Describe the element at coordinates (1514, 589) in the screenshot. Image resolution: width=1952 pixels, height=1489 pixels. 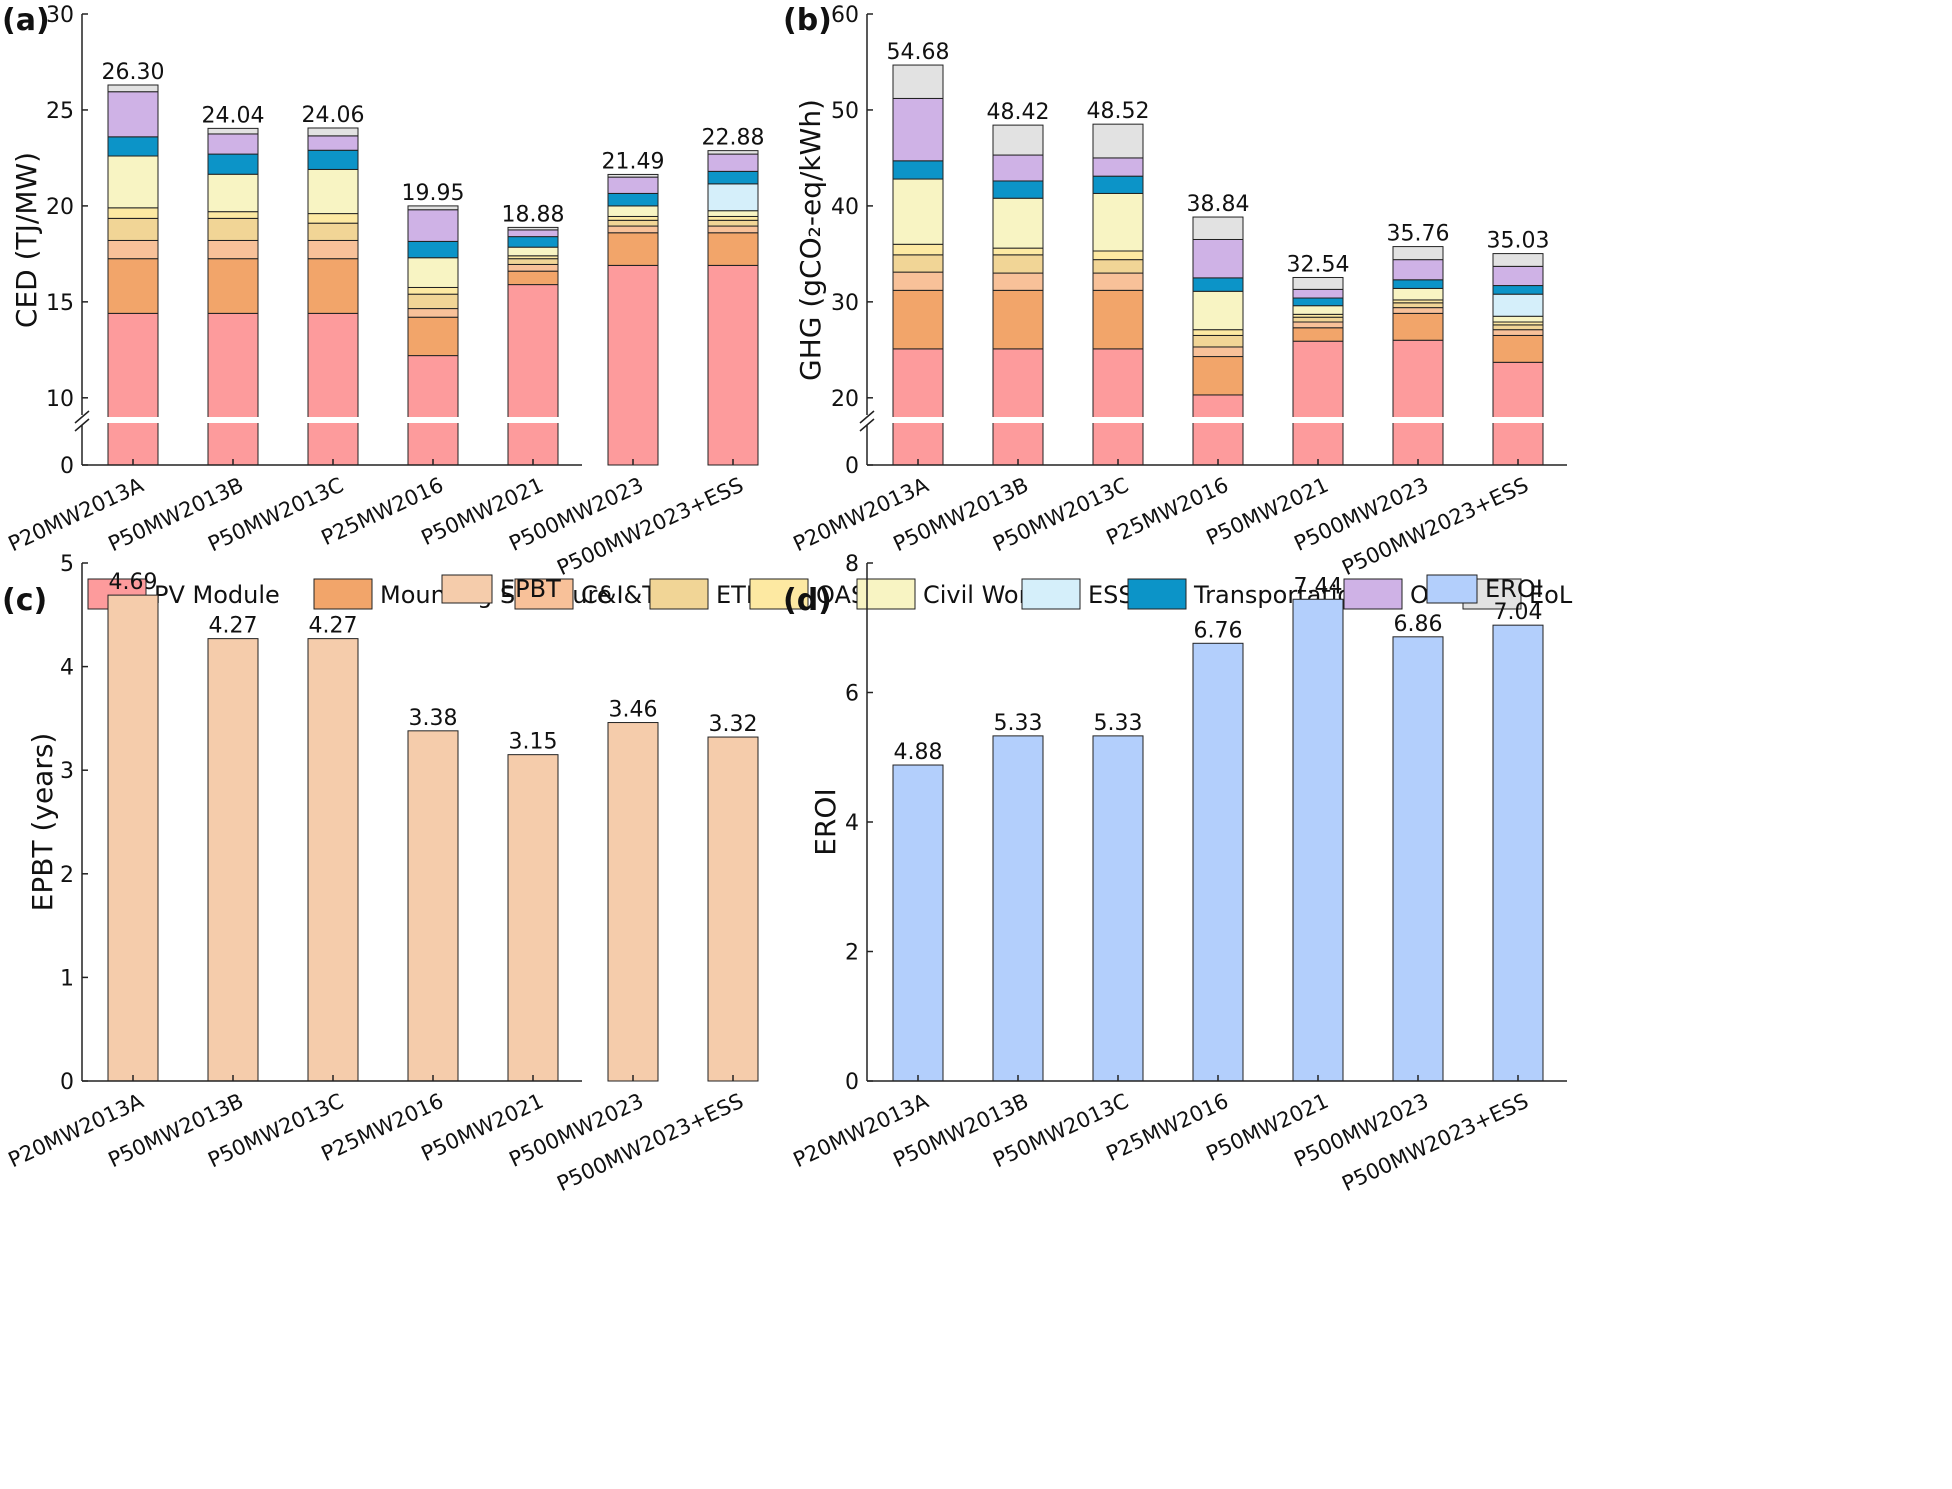
I see `legend-label: EROI` at that location.